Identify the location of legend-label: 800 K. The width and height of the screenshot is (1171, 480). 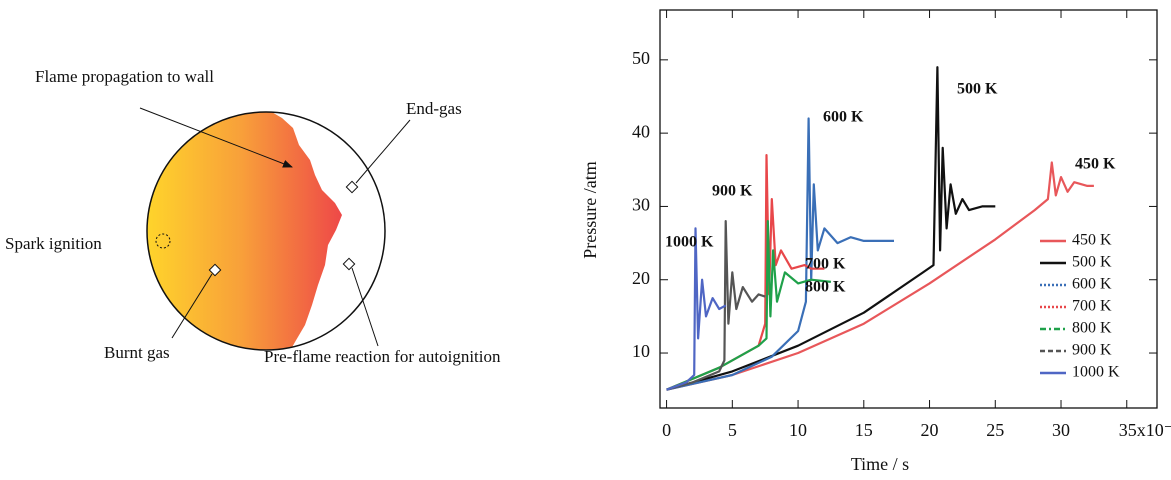
(1092, 328).